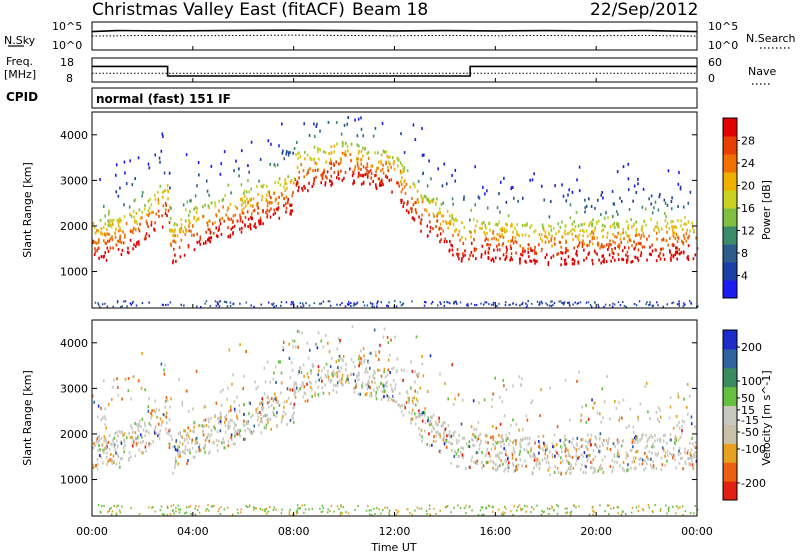  What do you see at coordinates (495, 531) in the screenshot?
I see `x-tick-label: 16:00` at bounding box center [495, 531].